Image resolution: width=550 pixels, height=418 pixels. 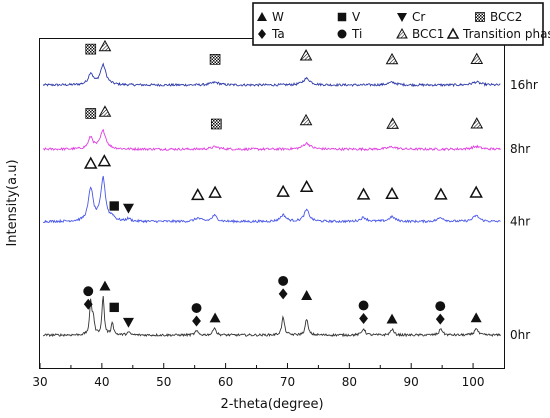 What do you see at coordinates (363, 318) in the screenshot?
I see `peak-marker-0hr-12-diamond` at bounding box center [363, 318].